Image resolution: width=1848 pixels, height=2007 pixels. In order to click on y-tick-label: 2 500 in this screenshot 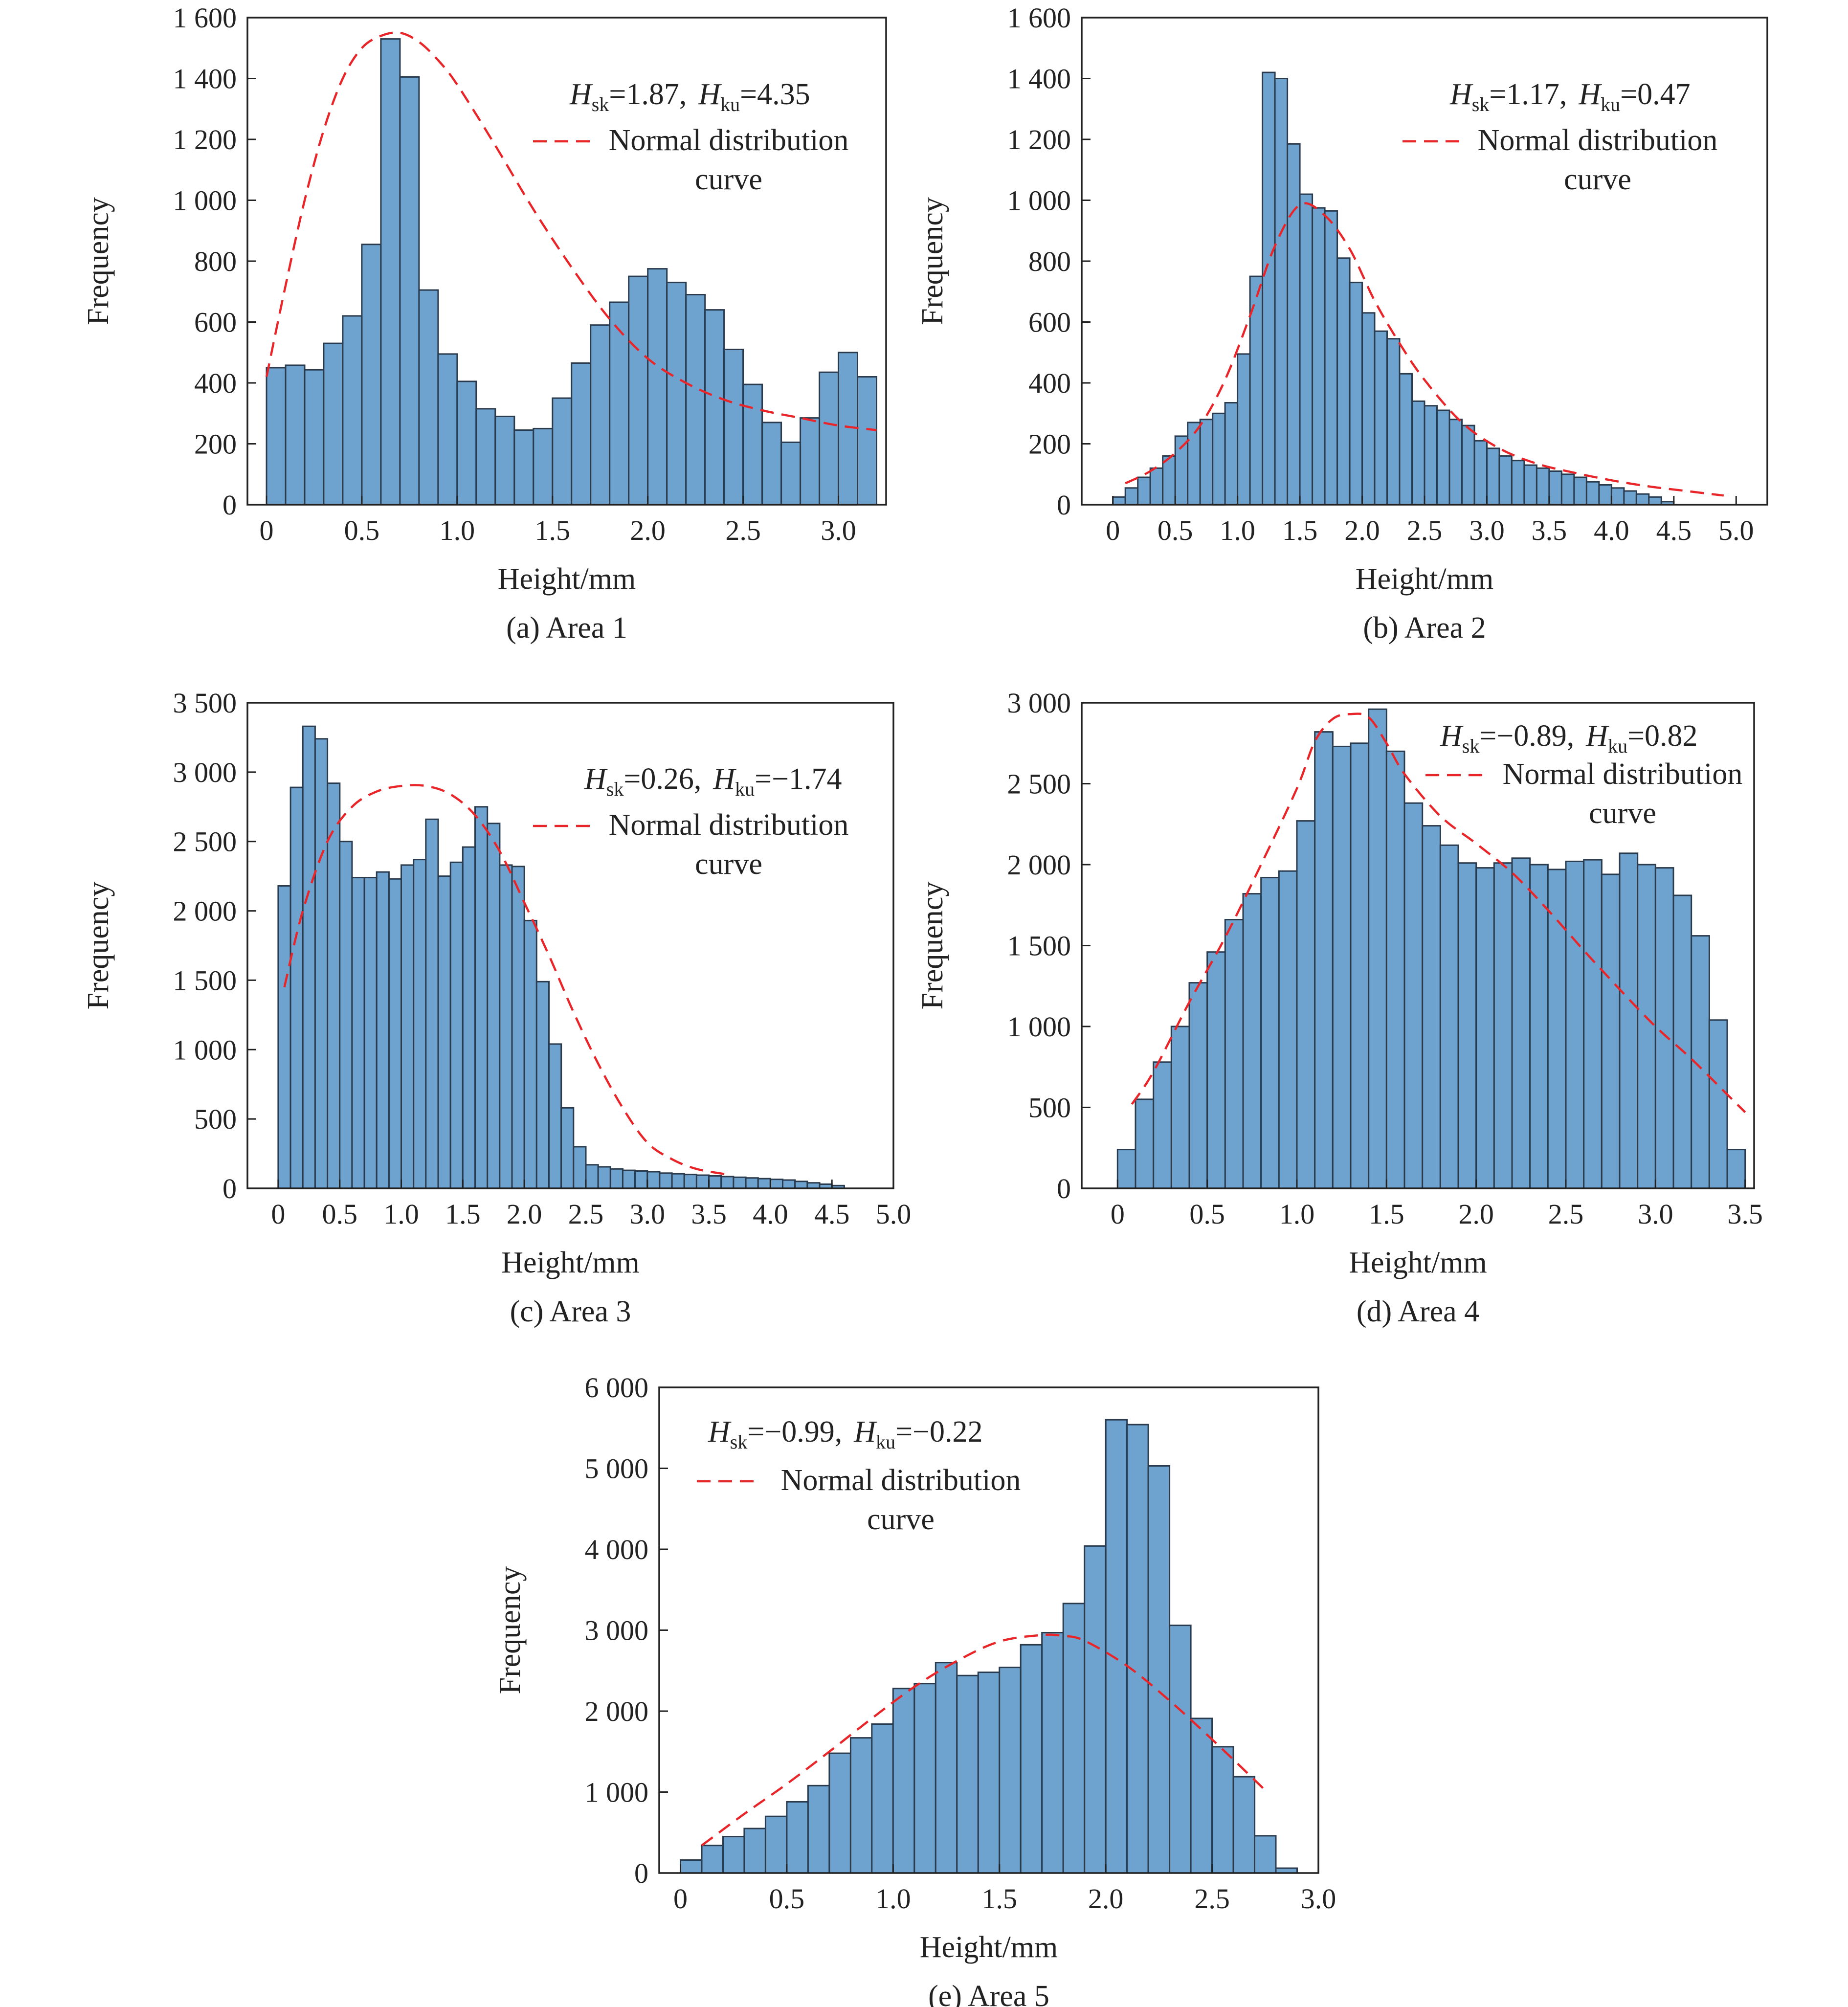, I will do `click(1039, 784)`.